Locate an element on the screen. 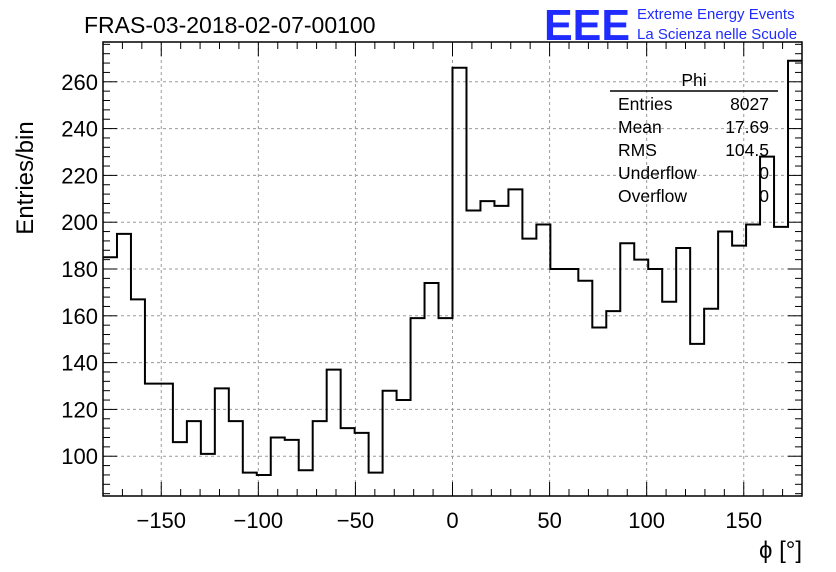  stats-value: 8027 is located at coordinates (749, 104).